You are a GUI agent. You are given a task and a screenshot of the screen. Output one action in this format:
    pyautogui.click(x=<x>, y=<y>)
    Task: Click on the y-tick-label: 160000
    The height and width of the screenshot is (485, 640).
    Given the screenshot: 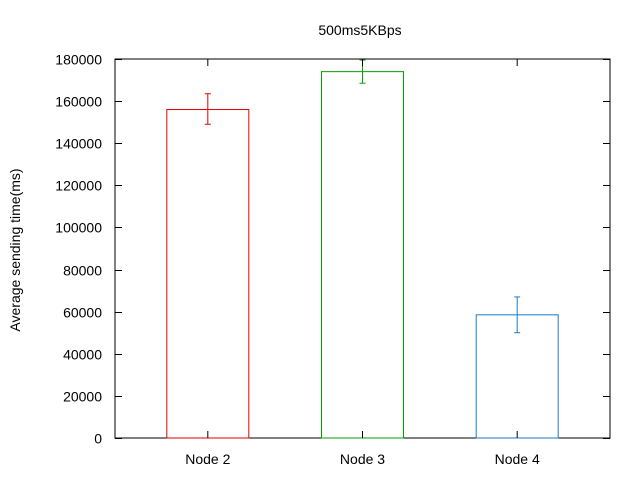 What is the action you would take?
    pyautogui.click(x=78, y=102)
    